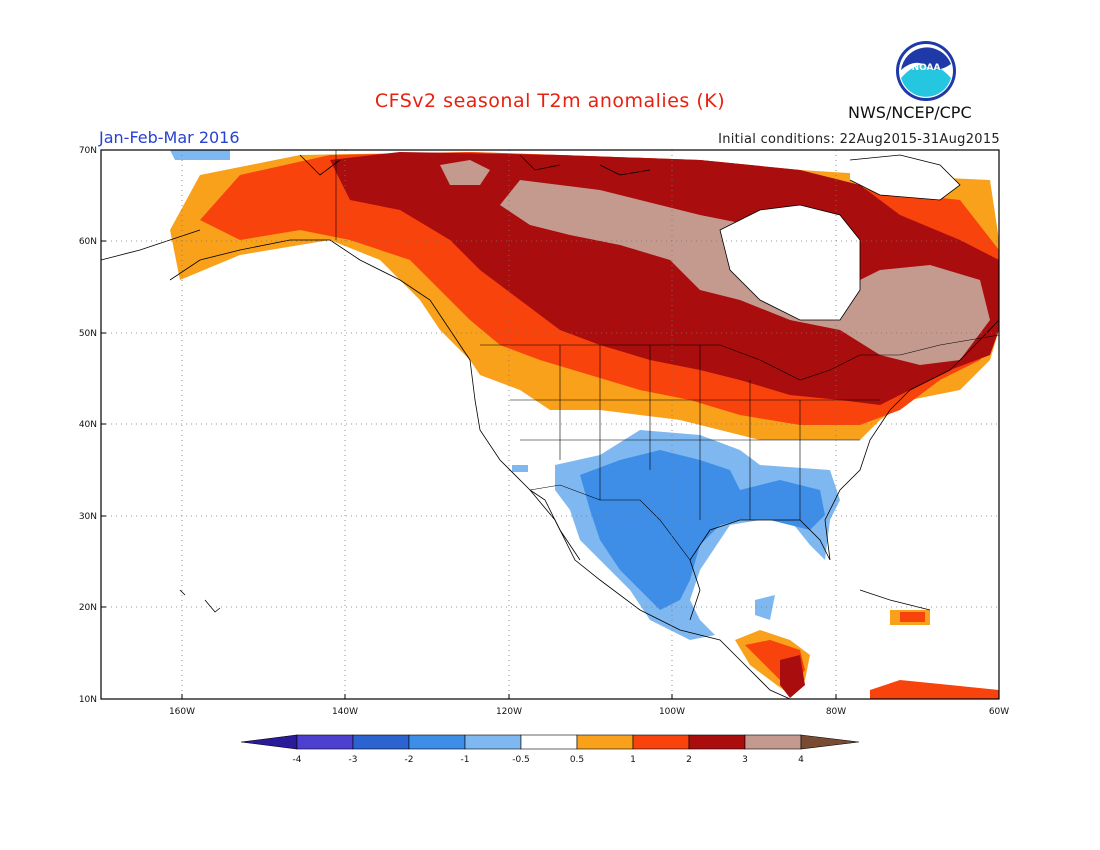 This screenshot has width=1100, height=850. What do you see at coordinates (999, 712) in the screenshot?
I see `lon-label: 60W` at bounding box center [999, 712].